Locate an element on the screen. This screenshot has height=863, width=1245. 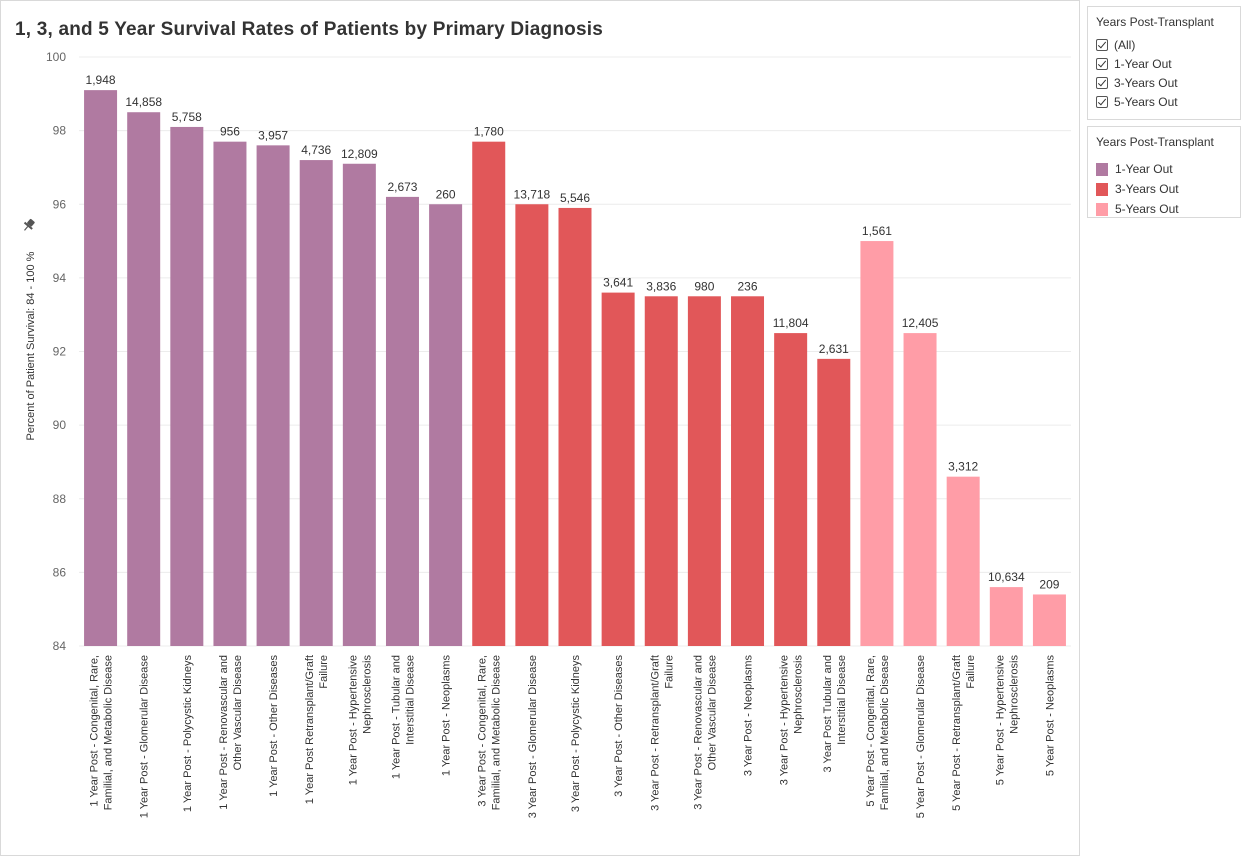
legend-title: Years Post-Transplant is located at coordinates (1155, 142).